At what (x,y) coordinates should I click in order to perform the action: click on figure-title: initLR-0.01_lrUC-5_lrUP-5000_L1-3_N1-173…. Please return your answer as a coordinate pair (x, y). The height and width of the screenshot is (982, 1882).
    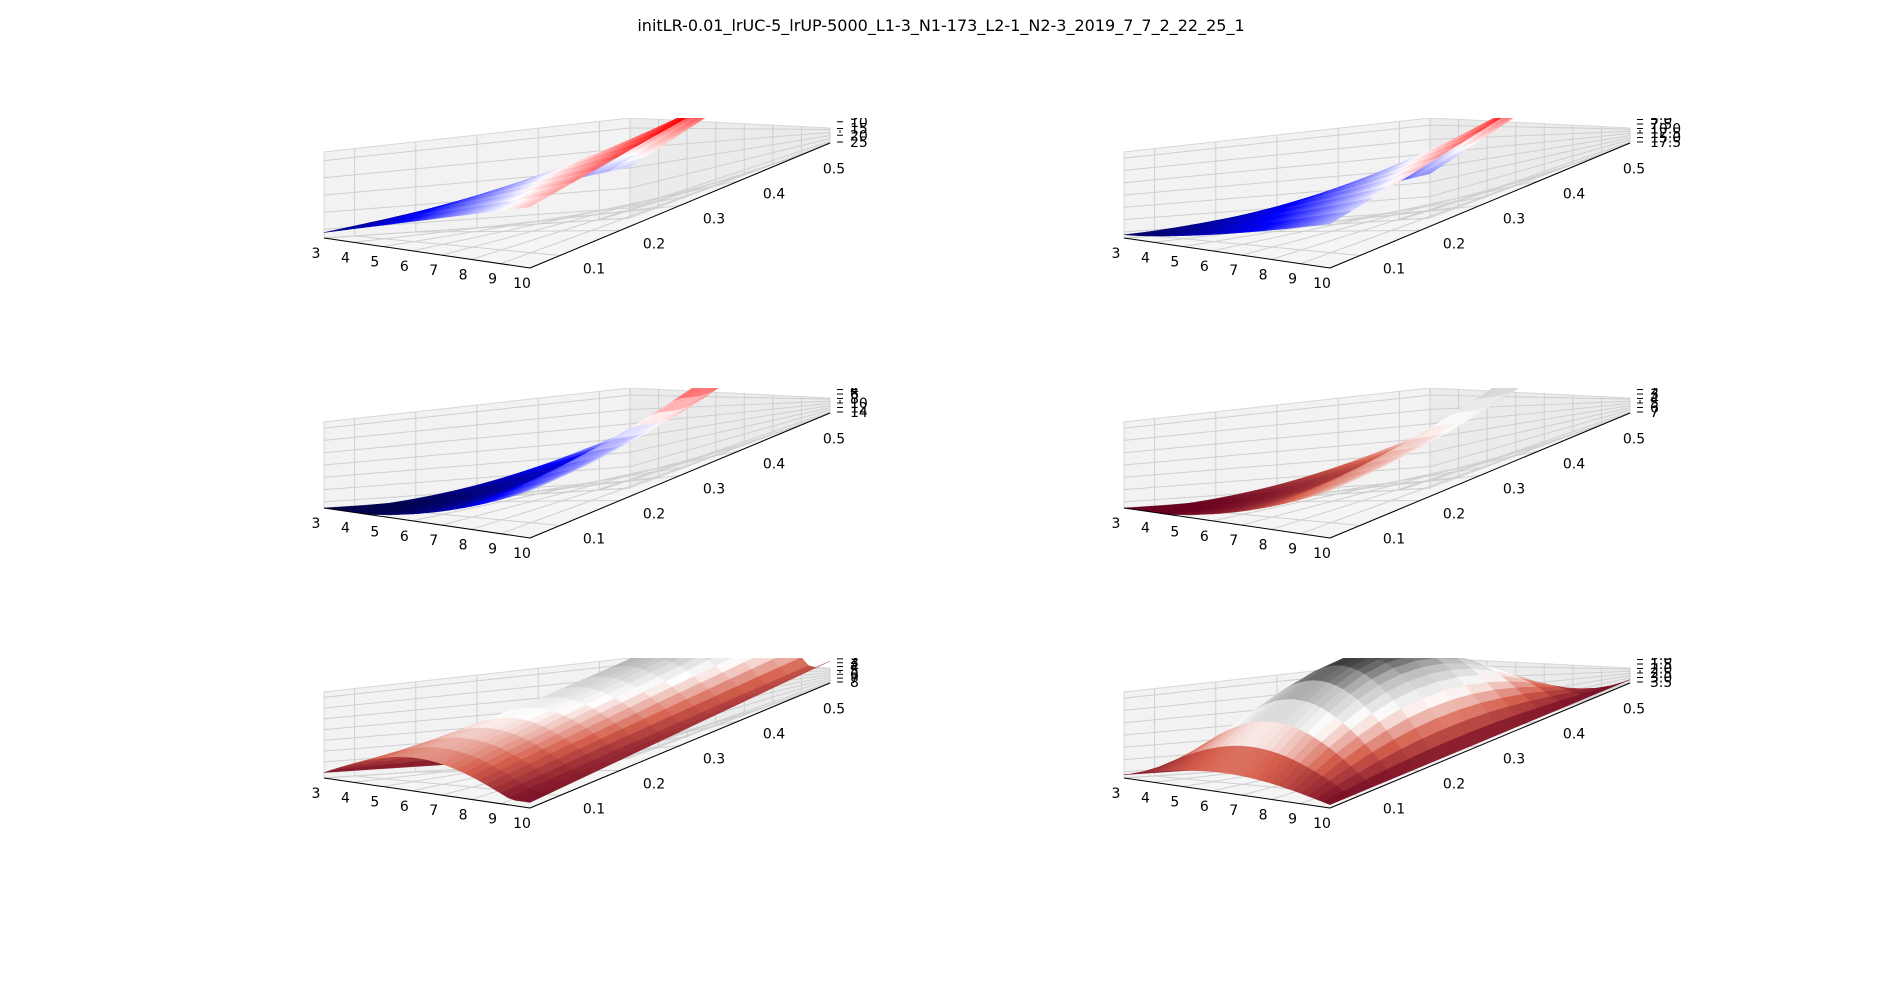
    Looking at the image, I should click on (941, 25).